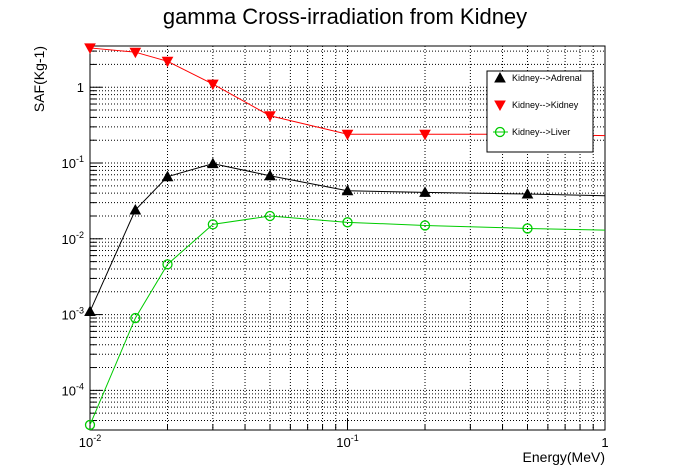 Image resolution: width=696 pixels, height=472 pixels. I want to click on x-tick-label: 10⁻¹, so click(347, 441).